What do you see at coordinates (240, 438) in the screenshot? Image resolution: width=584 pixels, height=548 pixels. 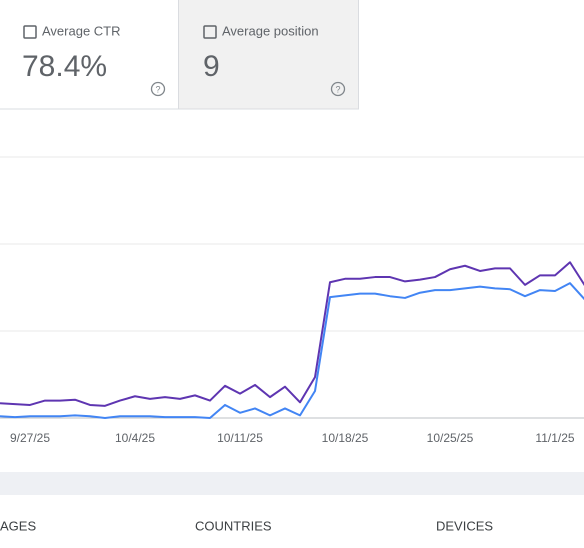 I see `x-tick-label: 10/11/25` at bounding box center [240, 438].